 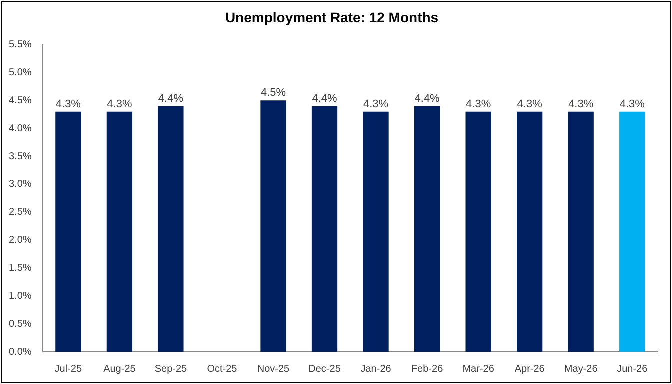 I want to click on x-tick-label: Jun-26, so click(x=632, y=369).